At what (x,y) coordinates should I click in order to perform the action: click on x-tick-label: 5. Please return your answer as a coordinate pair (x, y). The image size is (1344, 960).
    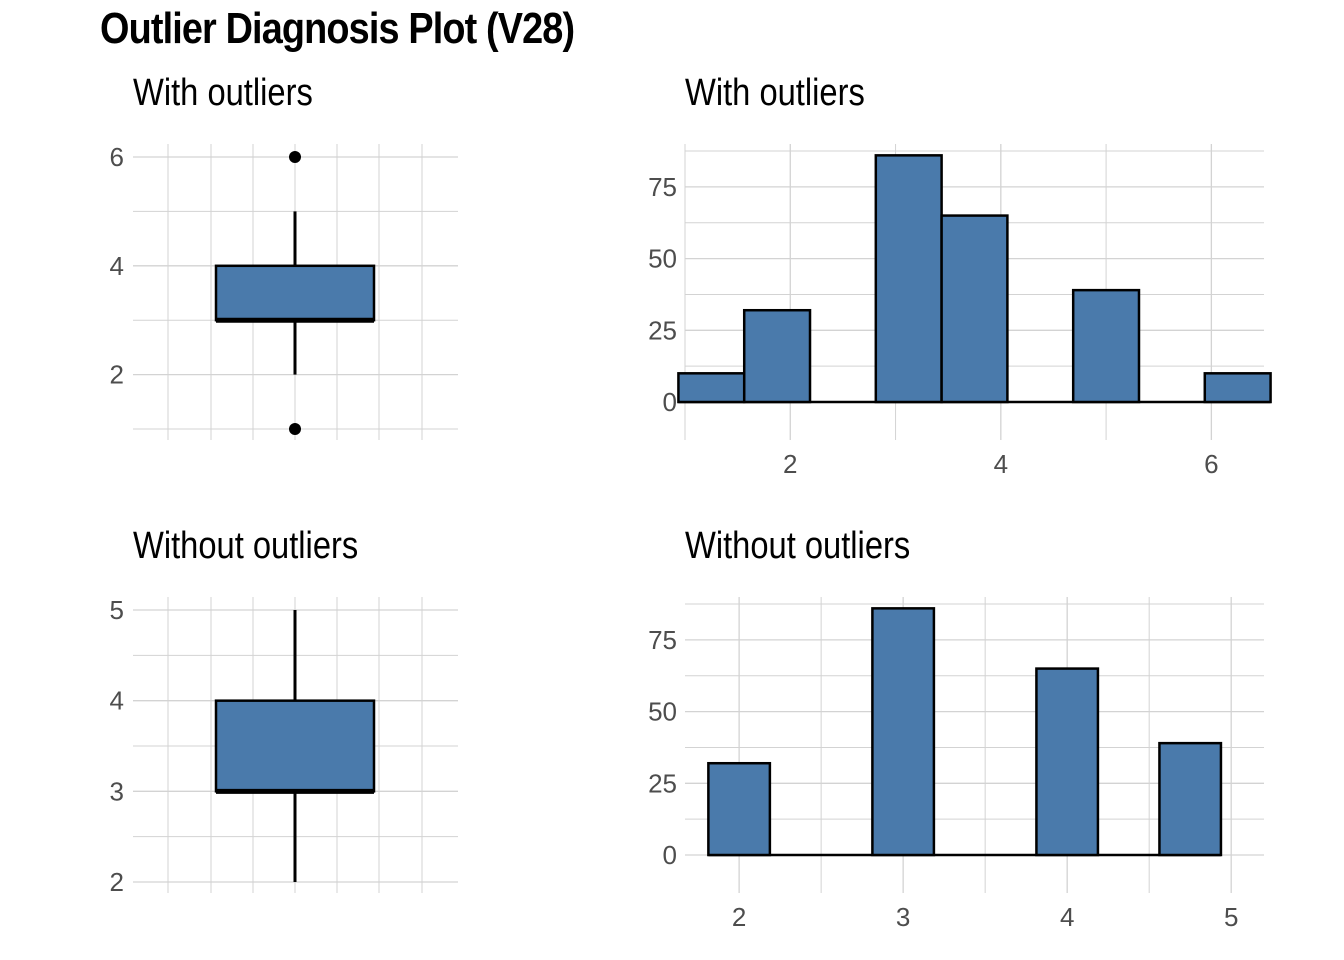
    Looking at the image, I should click on (1231, 917).